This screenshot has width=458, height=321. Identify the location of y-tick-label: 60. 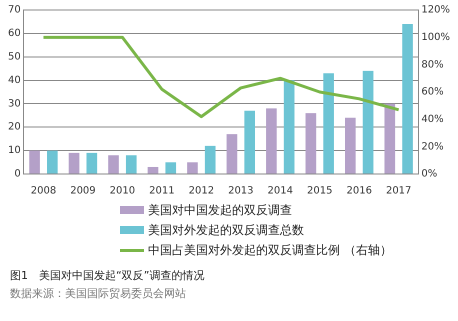
(14, 34).